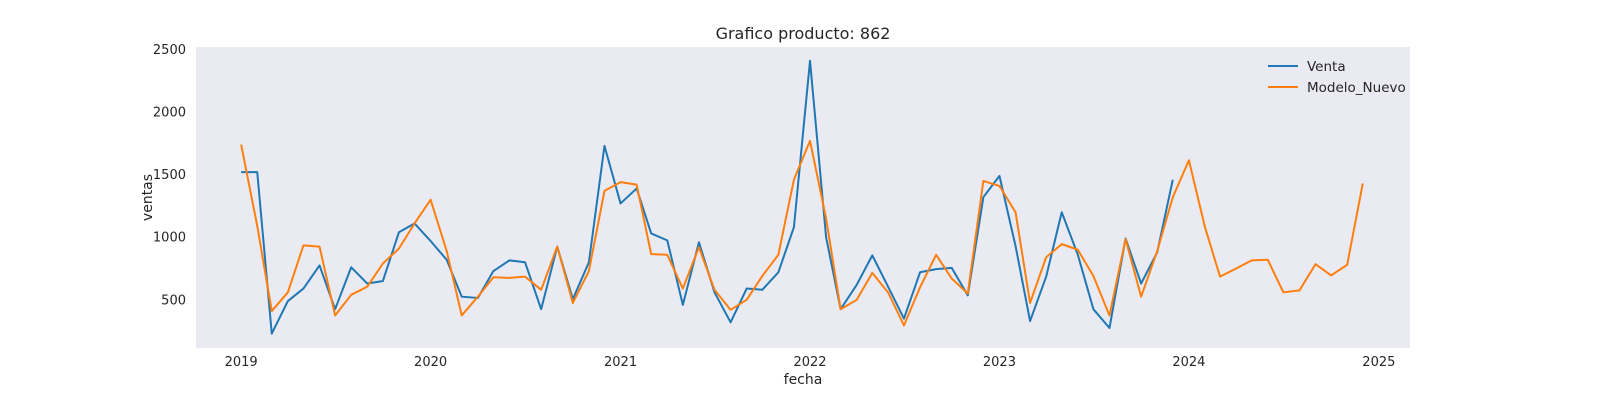 The image size is (1600, 404). I want to click on y-tick-label: 2500, so click(169, 50).